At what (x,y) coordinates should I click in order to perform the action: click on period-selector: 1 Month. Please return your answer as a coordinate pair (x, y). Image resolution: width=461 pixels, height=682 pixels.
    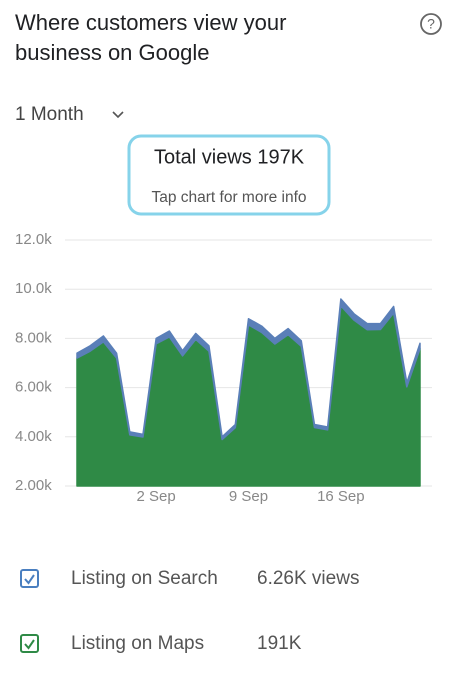
    Looking at the image, I should click on (69, 114).